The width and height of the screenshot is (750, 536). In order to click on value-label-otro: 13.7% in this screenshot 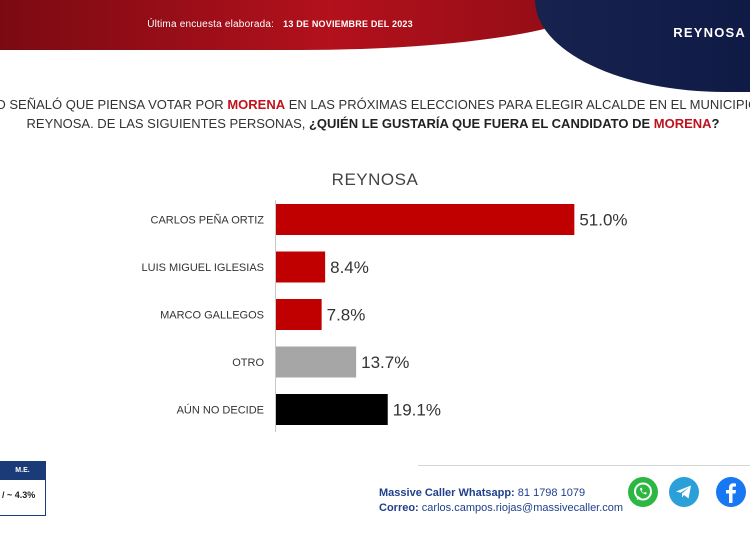, I will do `click(385, 362)`.